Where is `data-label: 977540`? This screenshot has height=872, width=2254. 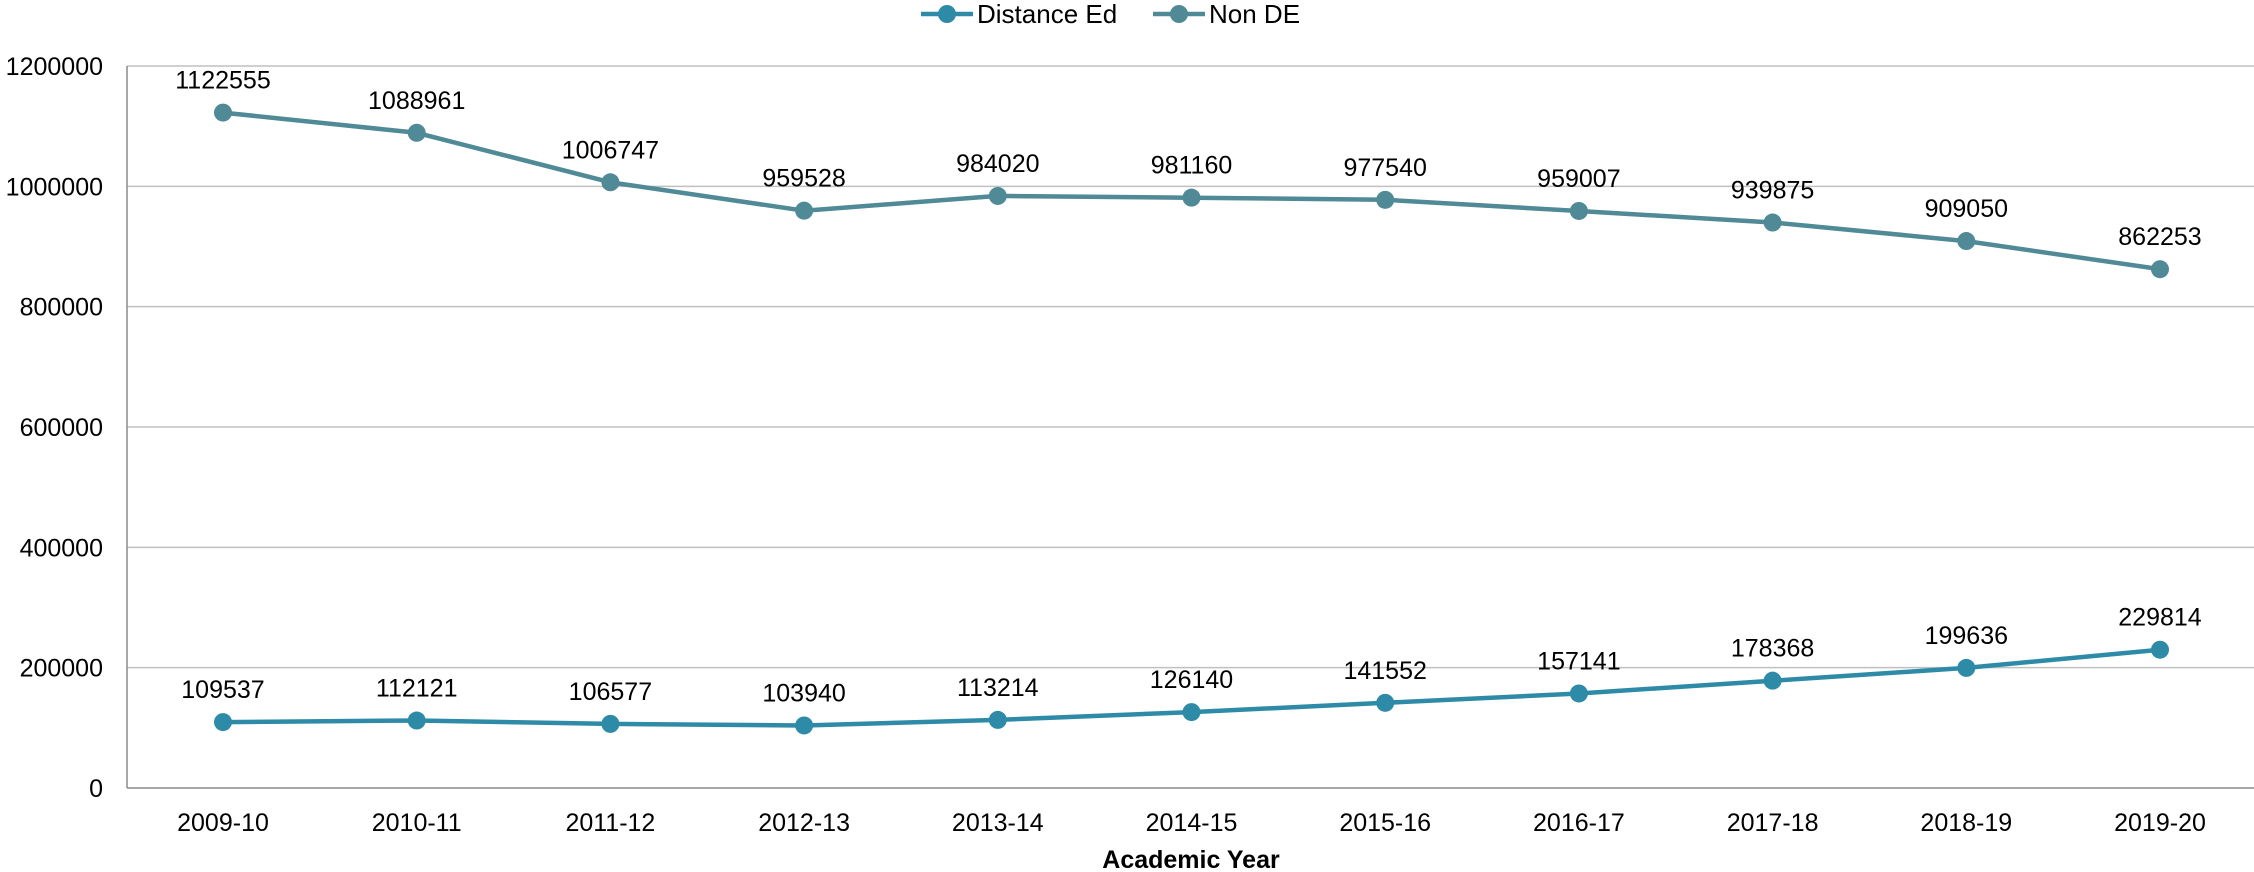
data-label: 977540 is located at coordinates (1384, 168).